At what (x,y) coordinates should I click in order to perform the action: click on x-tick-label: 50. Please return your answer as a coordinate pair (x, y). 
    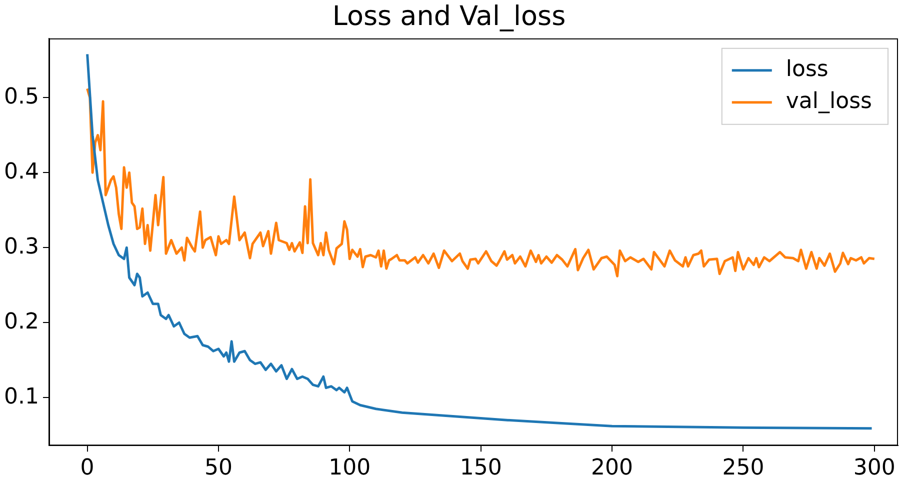
    Looking at the image, I should click on (218, 468).